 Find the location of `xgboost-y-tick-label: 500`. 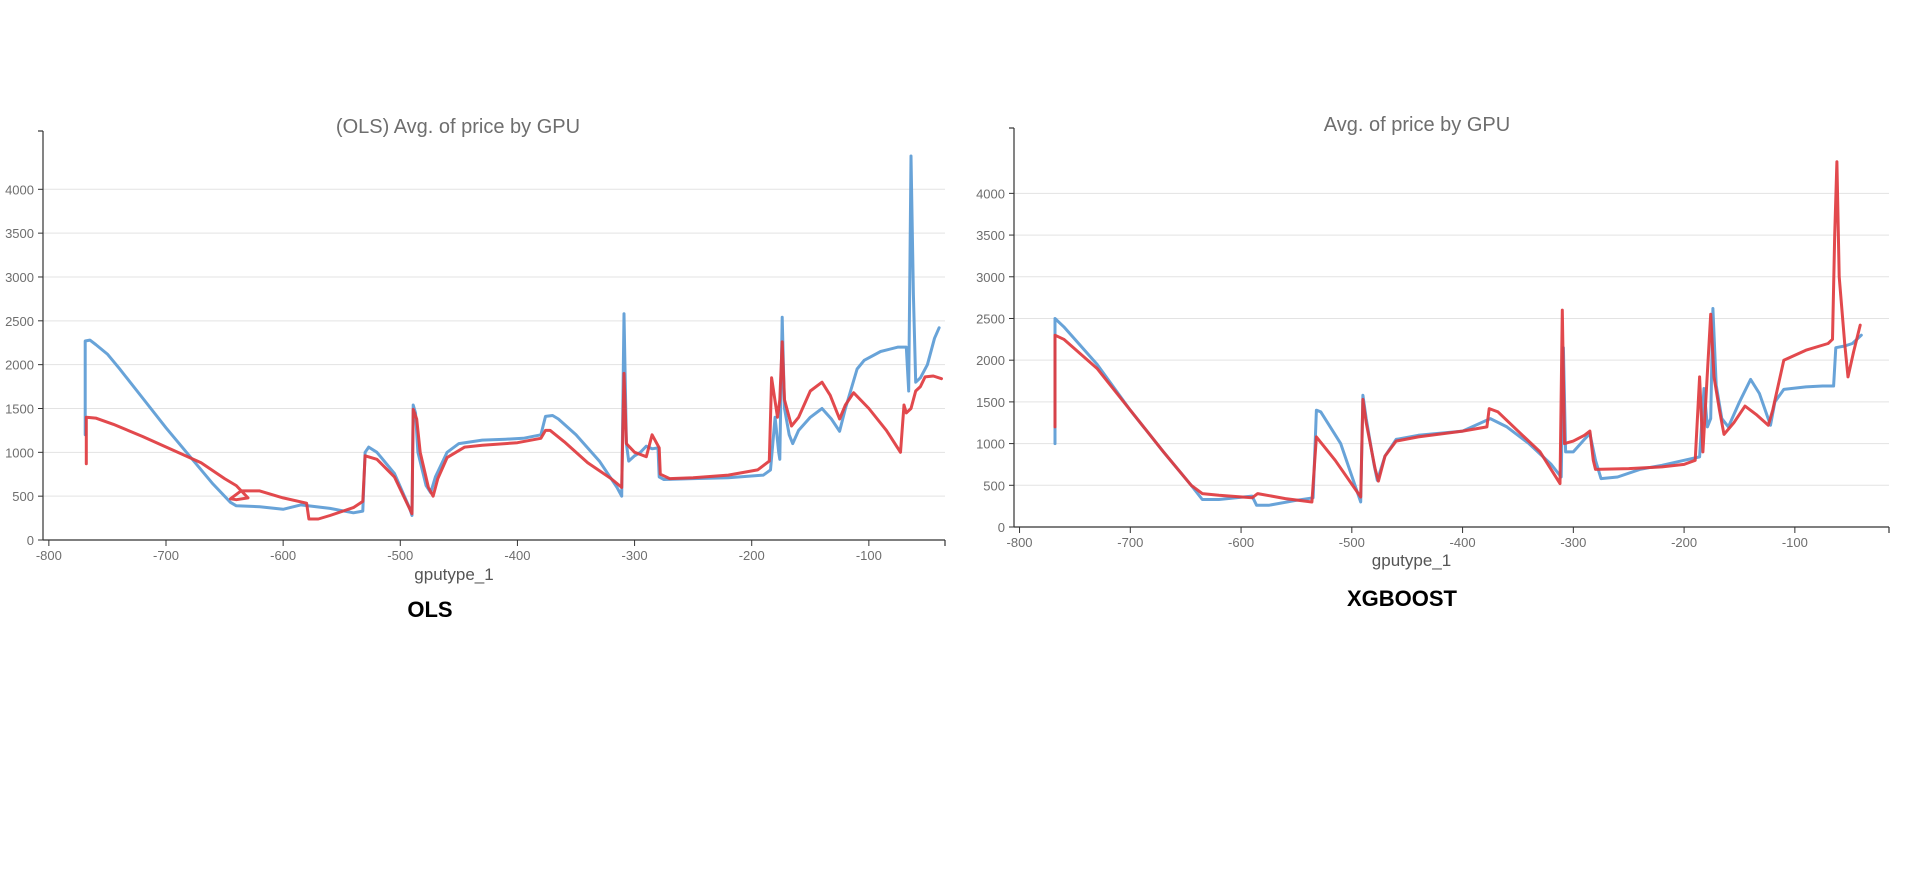

xgboost-y-tick-label: 500 is located at coordinates (994, 485).